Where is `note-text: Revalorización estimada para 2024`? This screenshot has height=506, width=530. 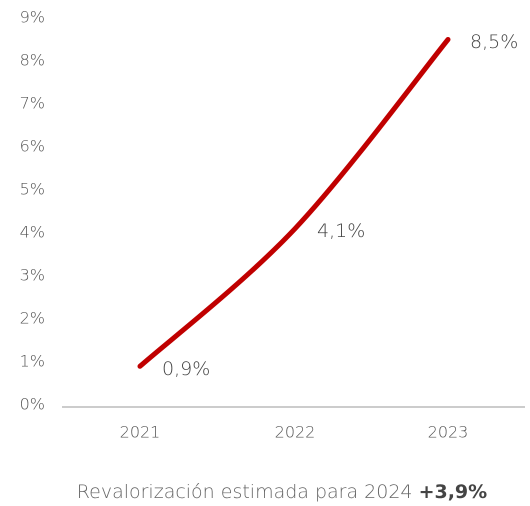
note-text: Revalorización estimada para 2024 is located at coordinates (245, 492).